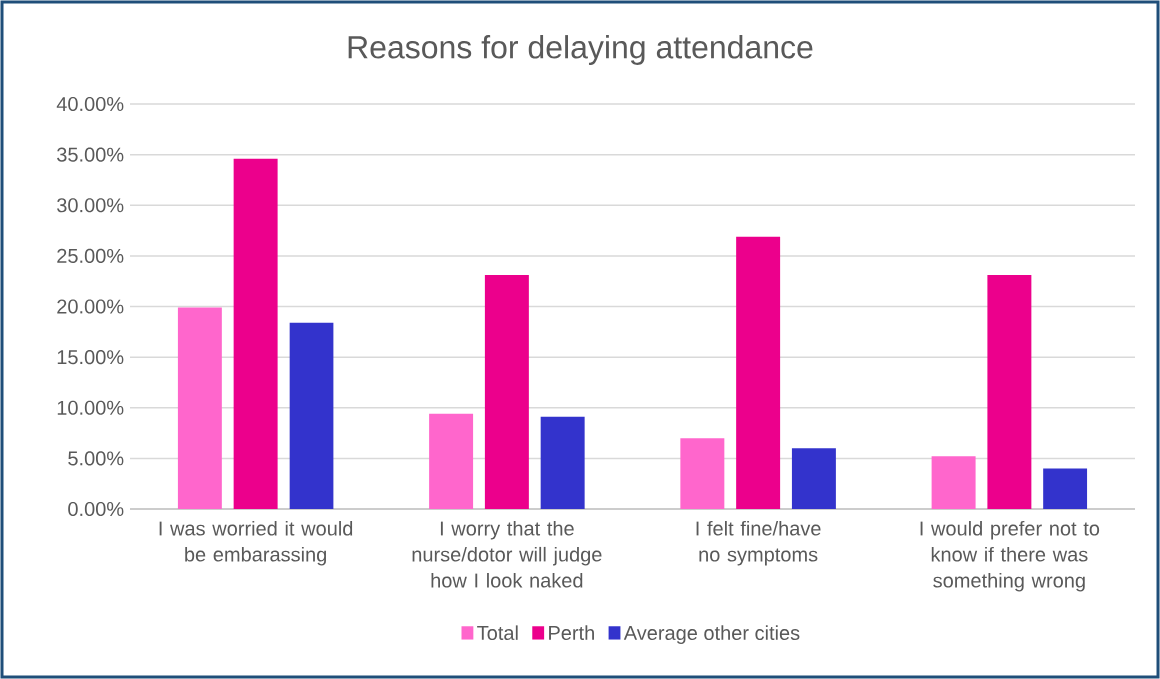  What do you see at coordinates (580, 50) in the screenshot?
I see `chart-title: Reasons for delaying attendance` at bounding box center [580, 50].